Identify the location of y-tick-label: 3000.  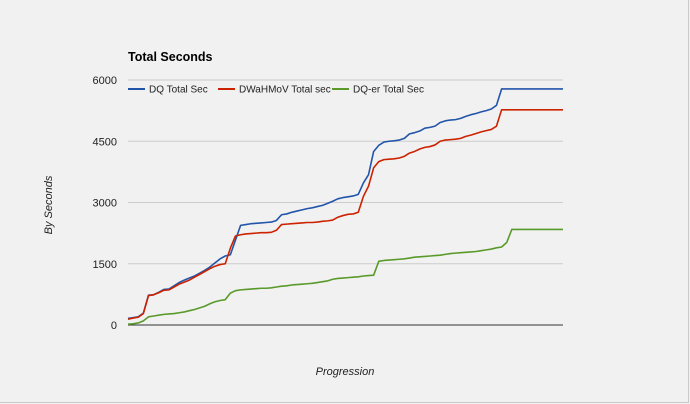
(105, 204).